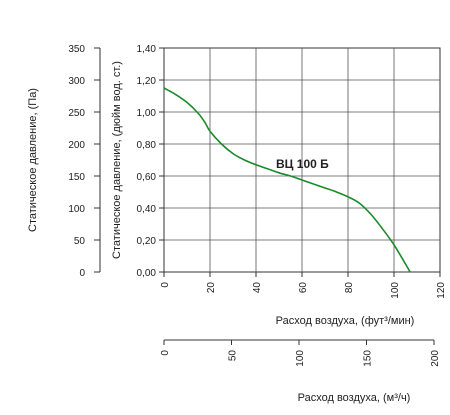  I want to click on y-right-axis-label: Статическое давление, (дюйм вод. ст.), so click(117, 160).